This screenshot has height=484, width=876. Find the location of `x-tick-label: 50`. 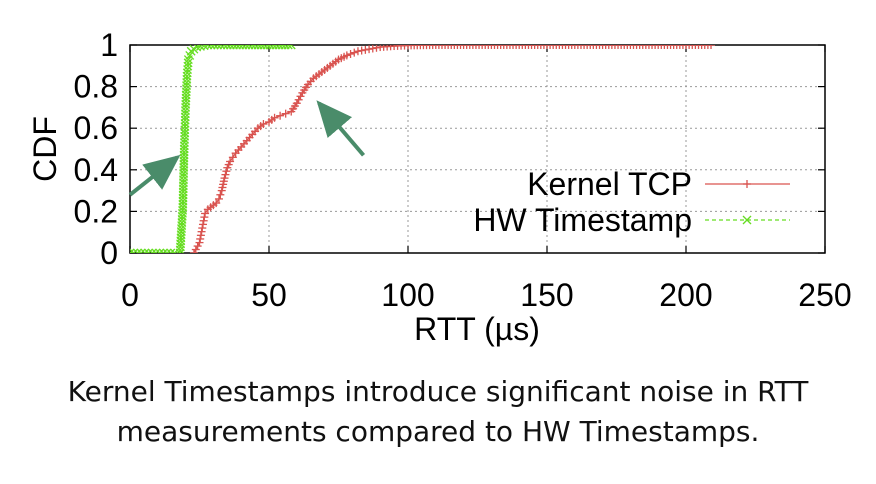

x-tick-label: 50 is located at coordinates (269, 295).